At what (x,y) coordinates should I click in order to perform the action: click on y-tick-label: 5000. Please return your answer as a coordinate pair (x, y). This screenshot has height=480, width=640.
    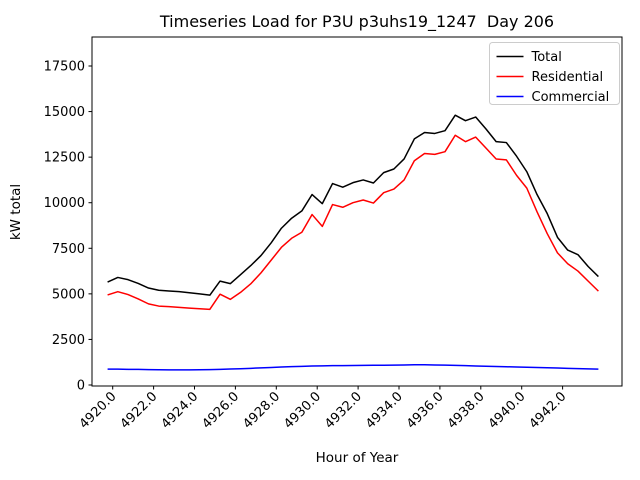
    Looking at the image, I should click on (68, 294).